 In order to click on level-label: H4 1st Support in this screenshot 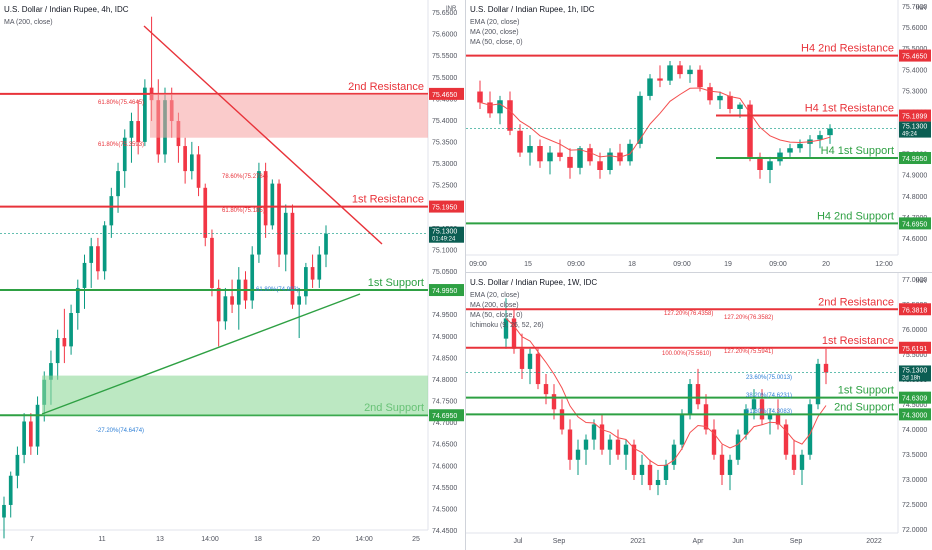, I will do `click(857, 151)`.